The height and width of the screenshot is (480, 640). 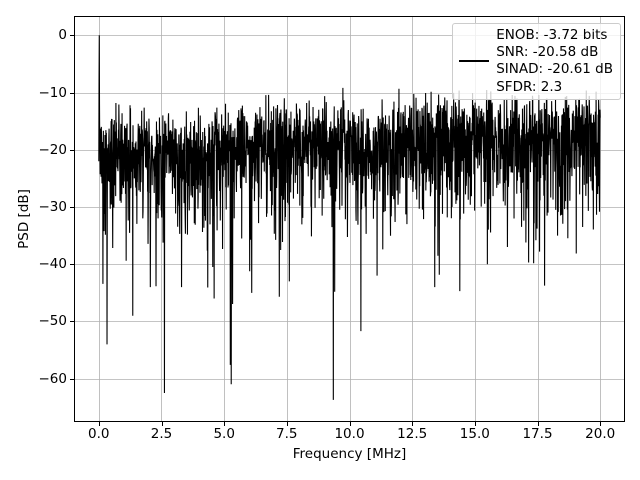 What do you see at coordinates (53, 378) in the screenshot?
I see `y-tick-label: −60` at bounding box center [53, 378].